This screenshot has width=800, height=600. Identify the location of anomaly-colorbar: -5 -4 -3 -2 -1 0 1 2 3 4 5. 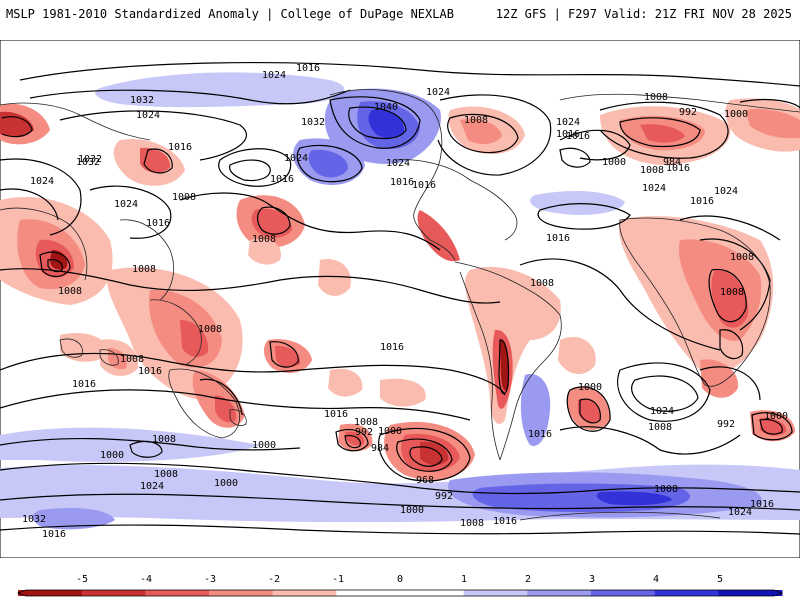
(400, 585).